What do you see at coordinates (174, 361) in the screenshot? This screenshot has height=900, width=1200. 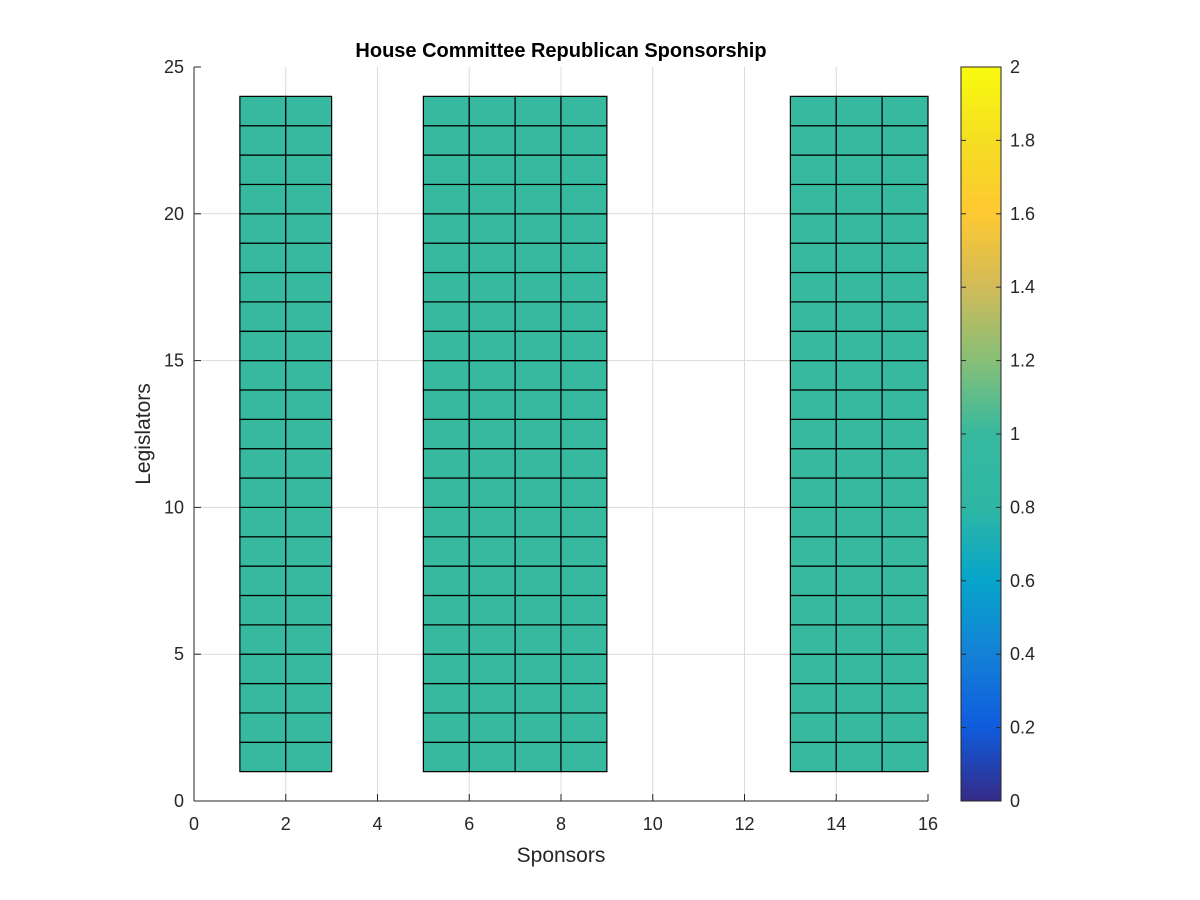 I see `y-tick-label: 15` at bounding box center [174, 361].